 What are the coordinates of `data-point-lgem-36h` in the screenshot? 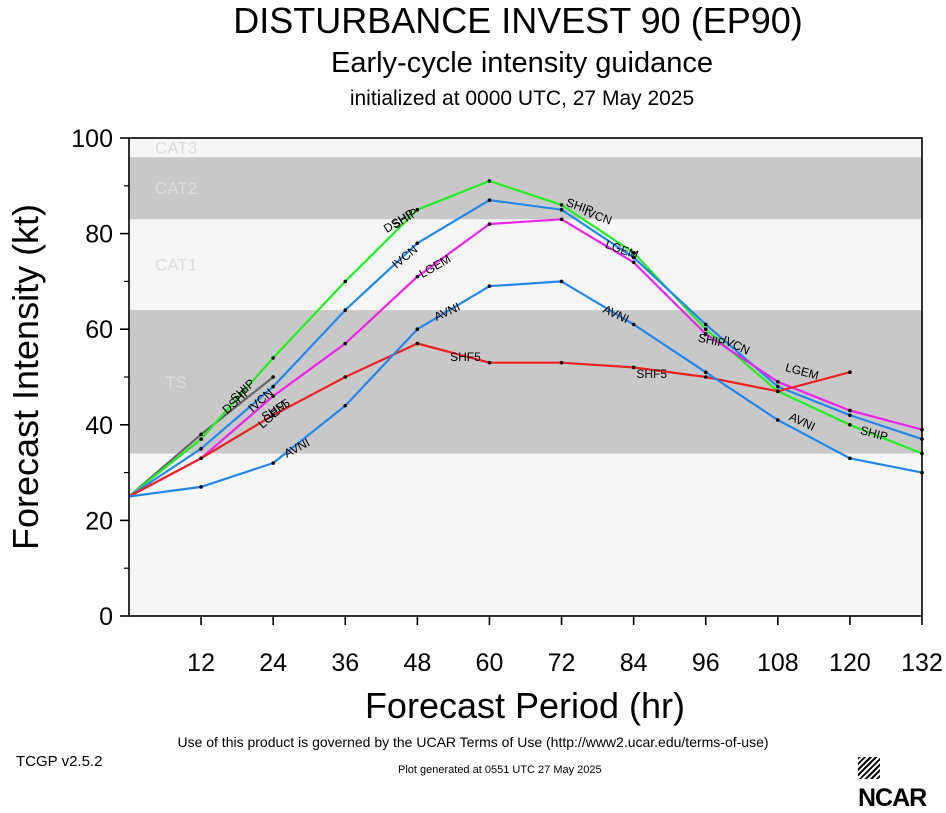 It's located at (345, 343).